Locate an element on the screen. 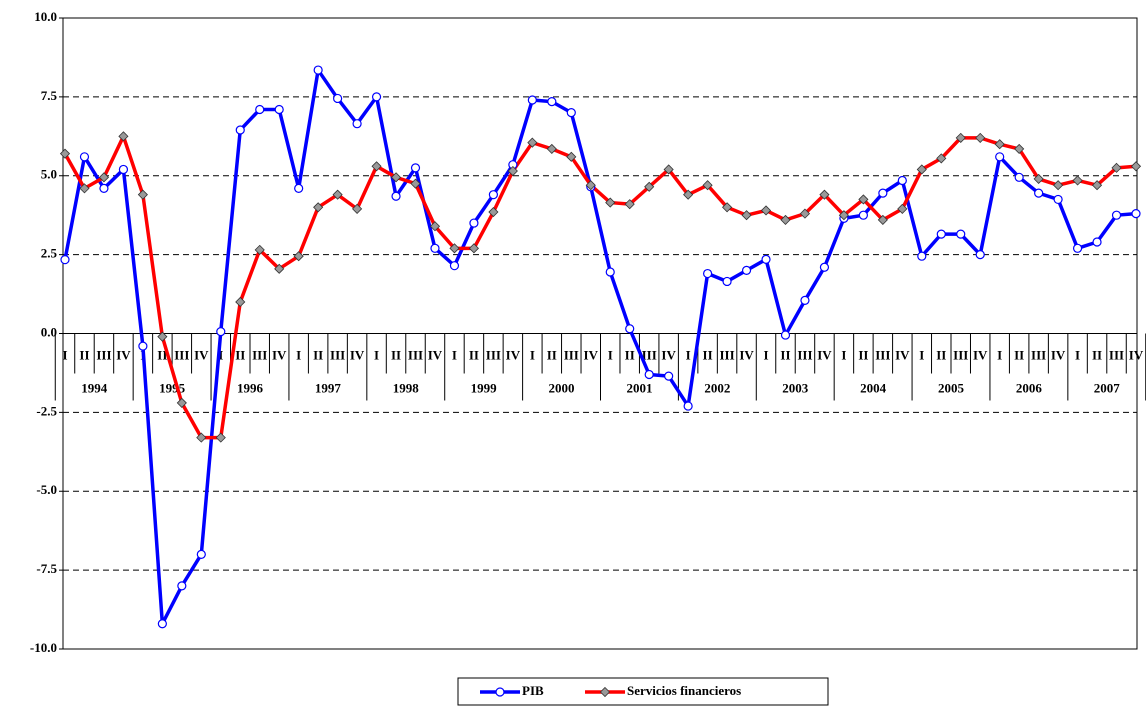 This screenshot has height=706, width=1146. year-label: 2001 is located at coordinates (639, 387).